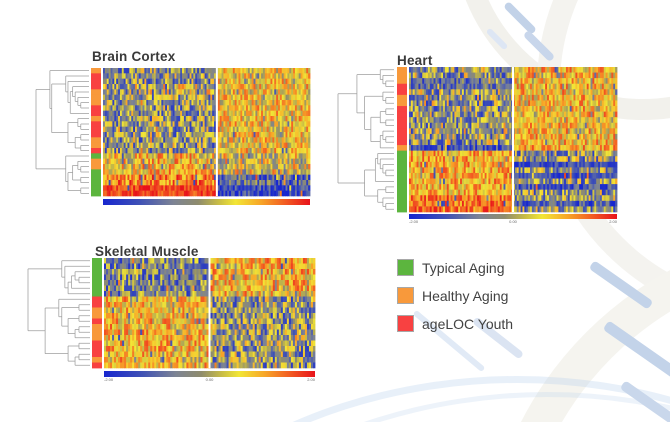  What do you see at coordinates (468, 323) in the screenshot?
I see `legend-label-ageloc-youth: ageLOC Youth` at bounding box center [468, 323].